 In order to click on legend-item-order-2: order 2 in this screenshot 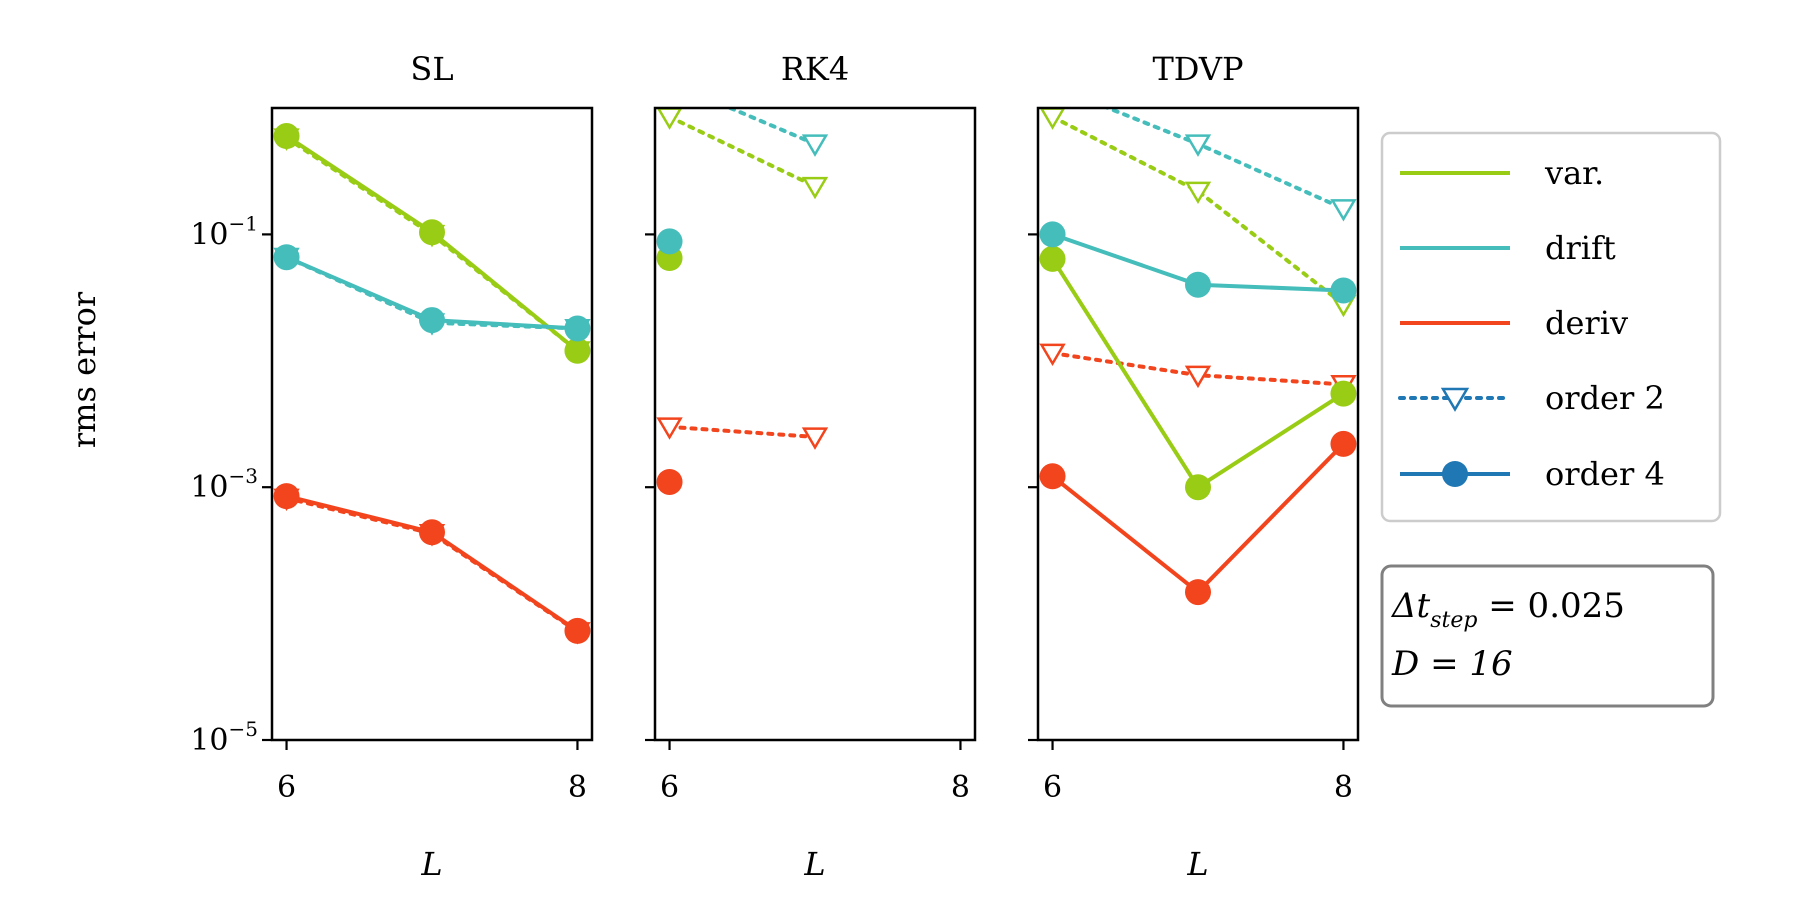, I will do `click(1531, 398)`.